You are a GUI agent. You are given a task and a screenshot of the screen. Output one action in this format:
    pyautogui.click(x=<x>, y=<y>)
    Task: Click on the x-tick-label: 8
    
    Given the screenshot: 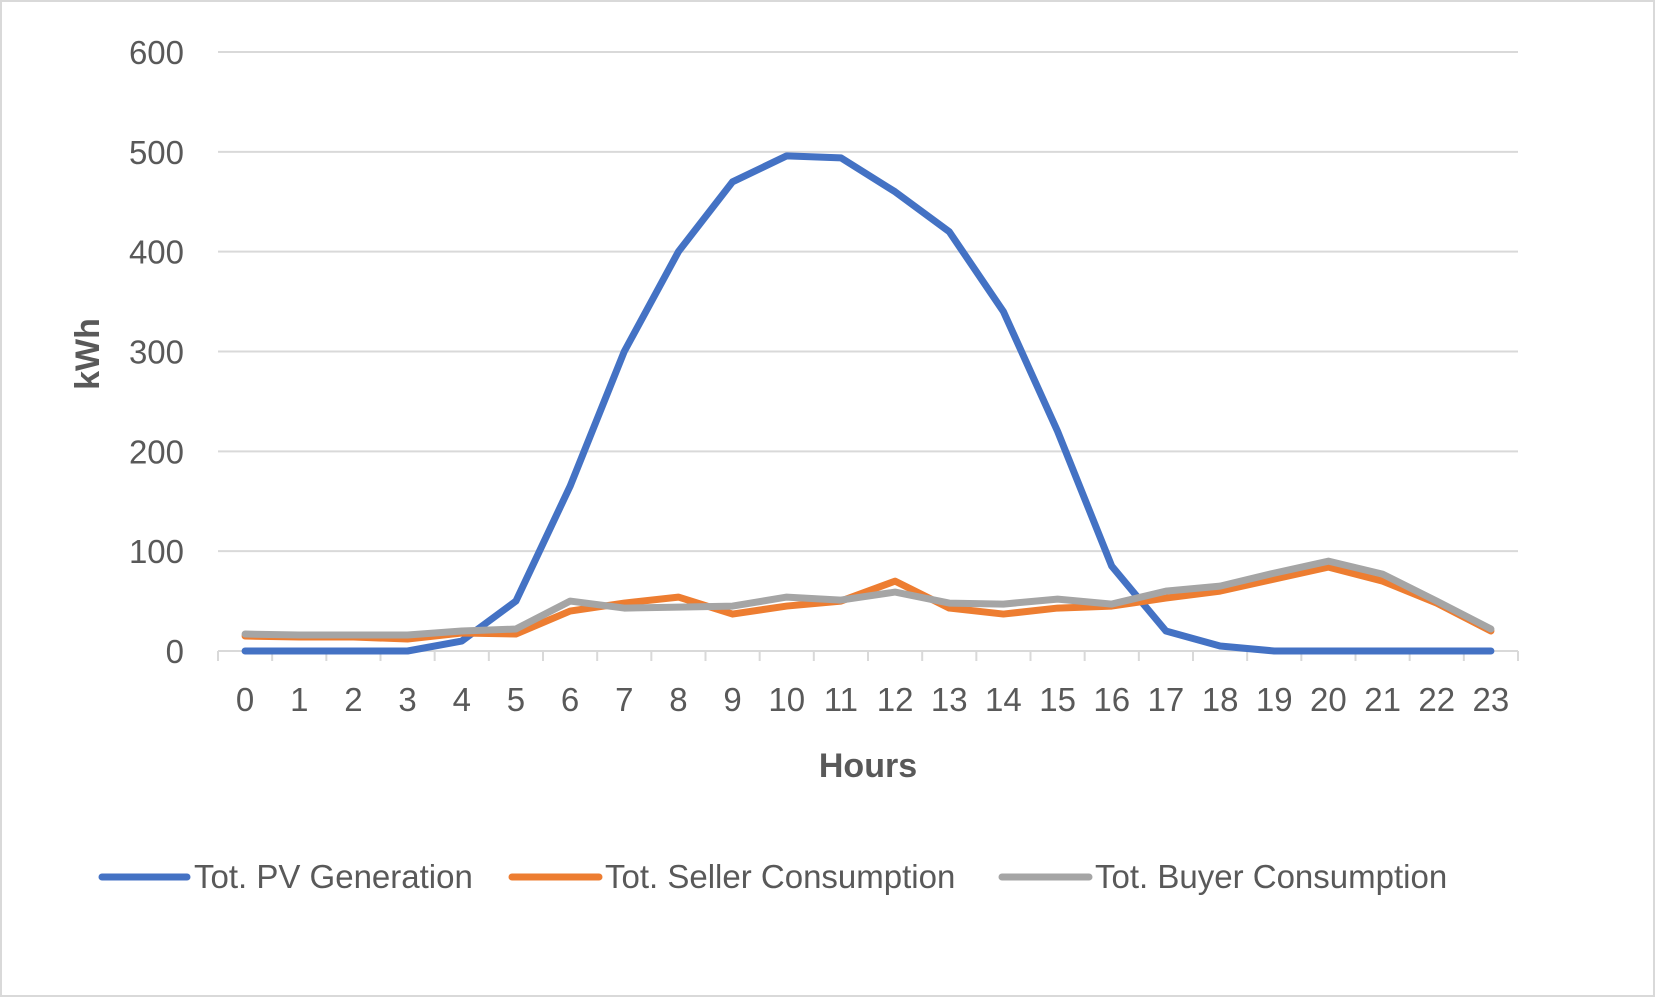 What is the action you would take?
    pyautogui.click(x=678, y=699)
    